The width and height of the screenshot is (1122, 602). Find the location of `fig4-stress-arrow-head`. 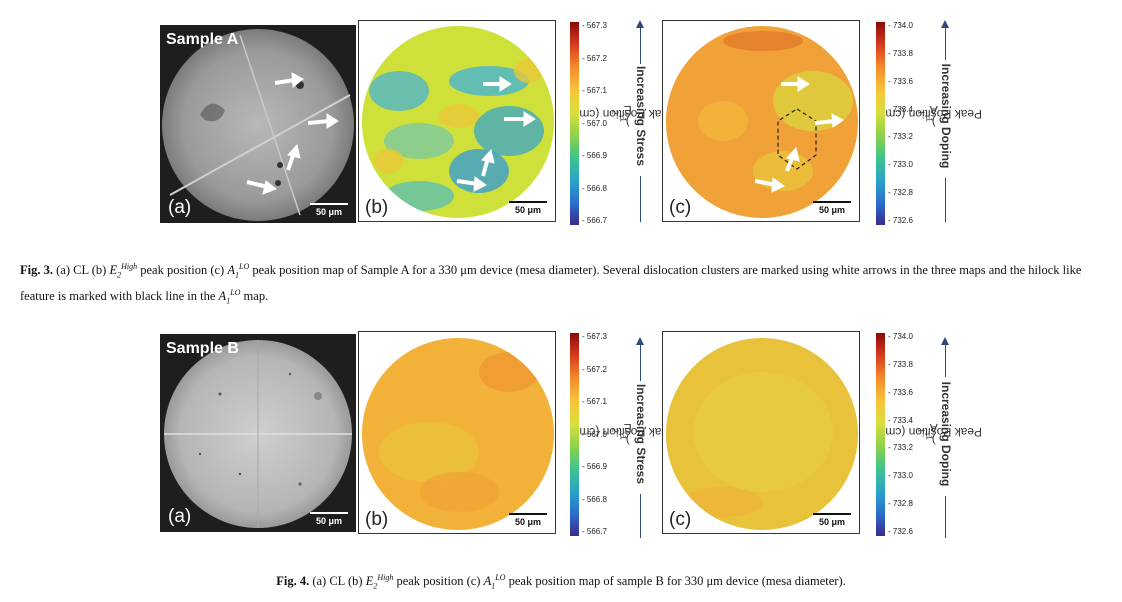

fig4-stress-arrow-head is located at coordinates (640, 341).